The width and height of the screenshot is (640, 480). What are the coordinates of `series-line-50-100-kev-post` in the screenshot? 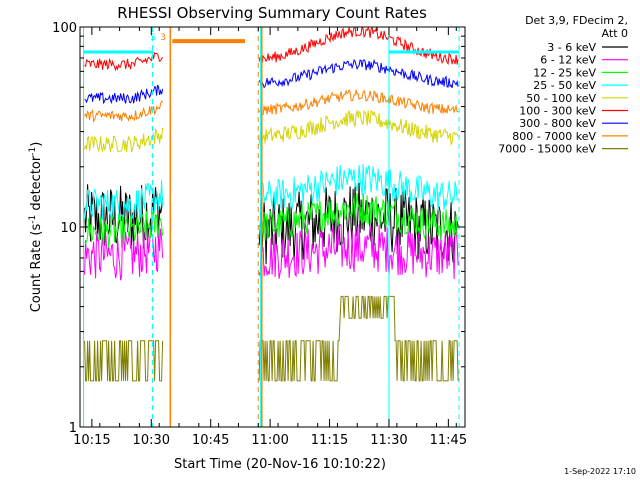 It's located at (358, 128).